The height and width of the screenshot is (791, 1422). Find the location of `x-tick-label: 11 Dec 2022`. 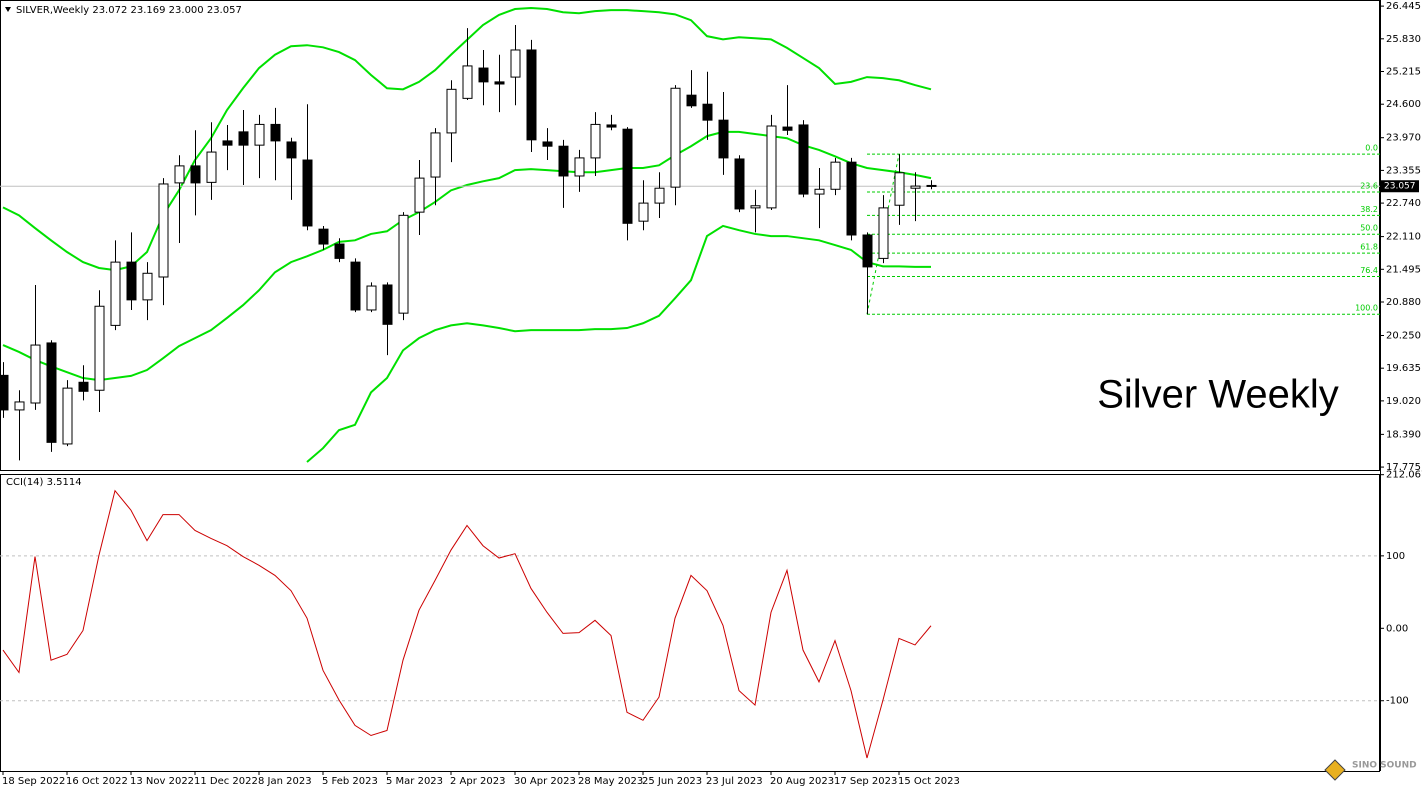

x-tick-label: 11 Dec 2022 is located at coordinates (226, 781).